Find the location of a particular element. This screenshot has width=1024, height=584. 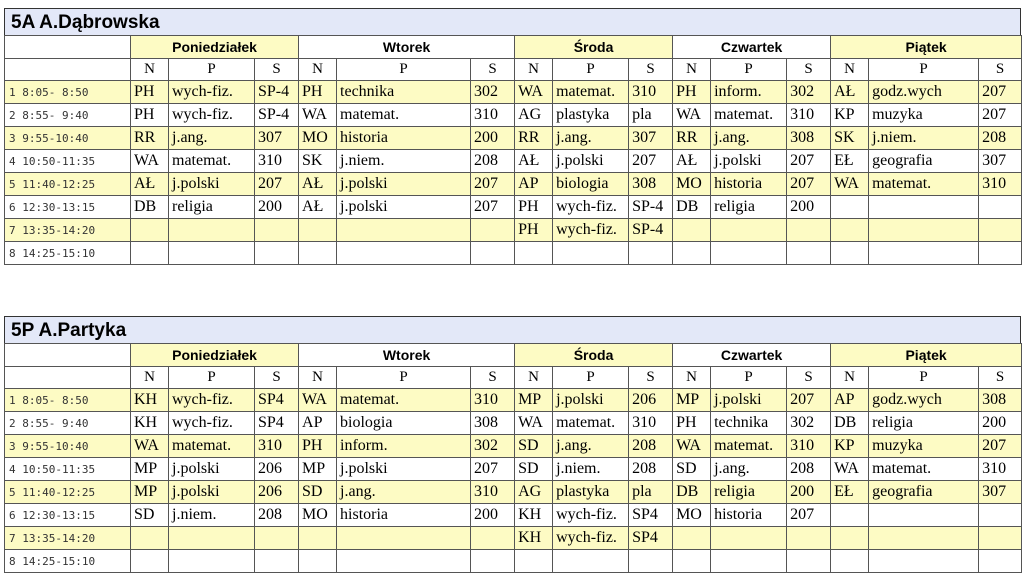

teacher-cell: KH is located at coordinates (149, 400).